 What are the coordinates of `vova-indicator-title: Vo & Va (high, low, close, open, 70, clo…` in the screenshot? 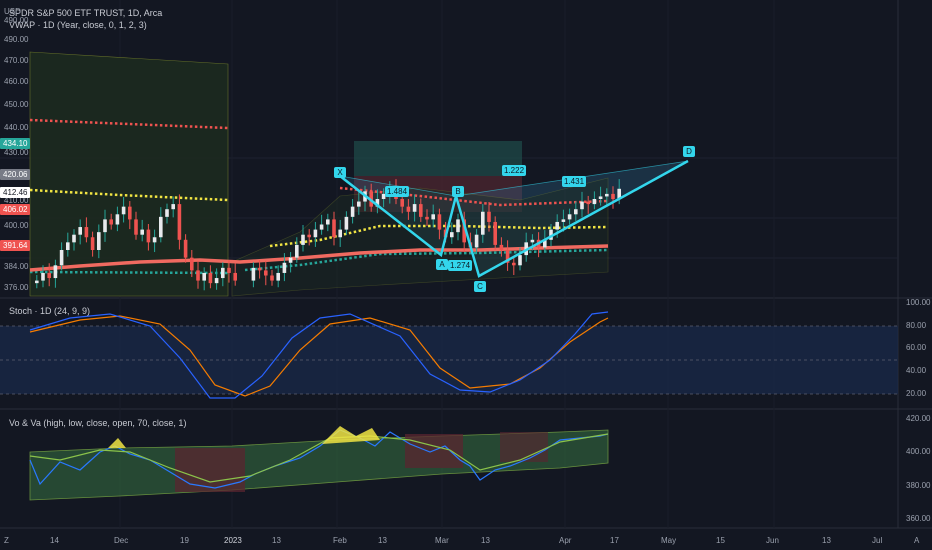 It's located at (98, 423).